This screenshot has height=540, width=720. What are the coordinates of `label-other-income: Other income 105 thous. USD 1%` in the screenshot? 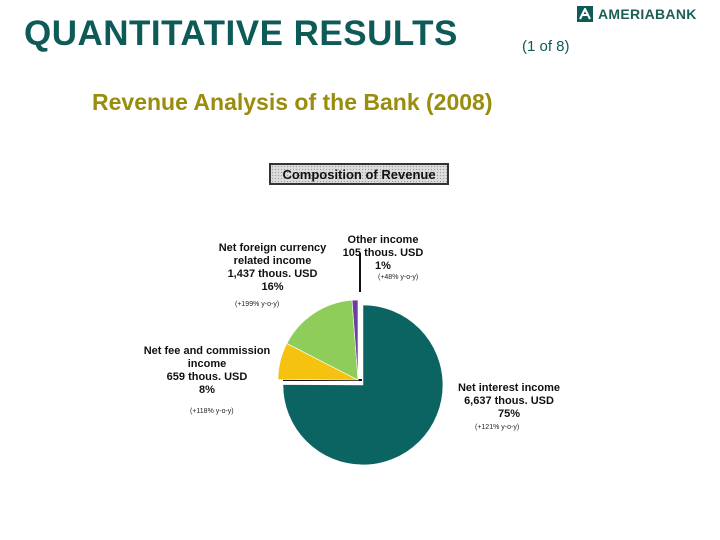 It's located at (383, 253).